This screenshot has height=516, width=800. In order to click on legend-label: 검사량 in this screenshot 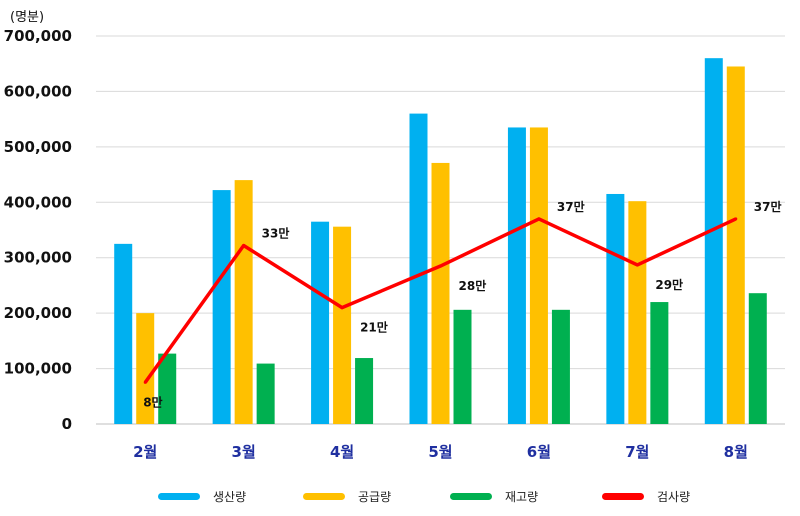, I will do `click(673, 497)`.